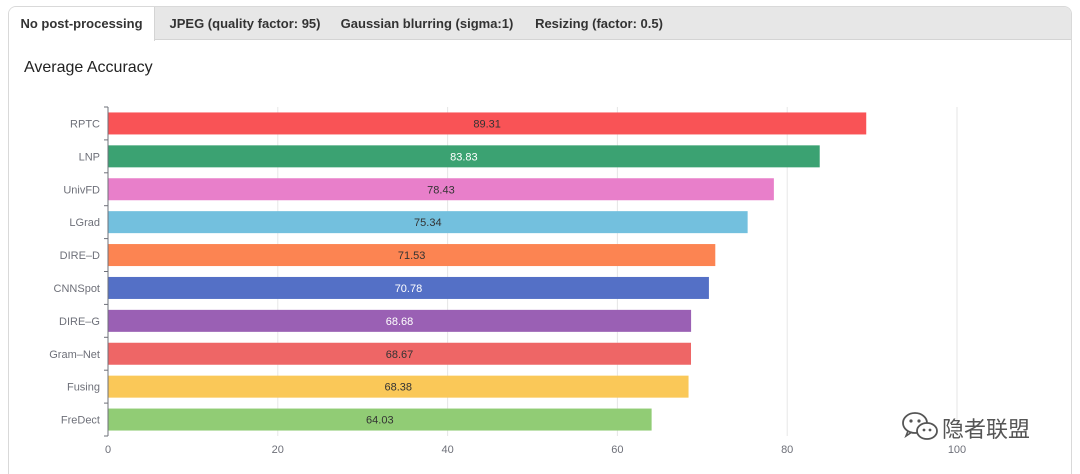 The image size is (1080, 474). What do you see at coordinates (81, 190) in the screenshot?
I see `category-label: UnivFD` at bounding box center [81, 190].